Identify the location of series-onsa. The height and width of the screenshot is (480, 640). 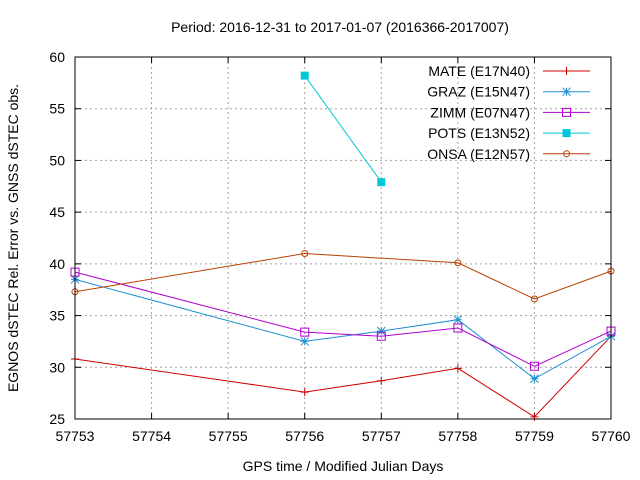
(343, 276).